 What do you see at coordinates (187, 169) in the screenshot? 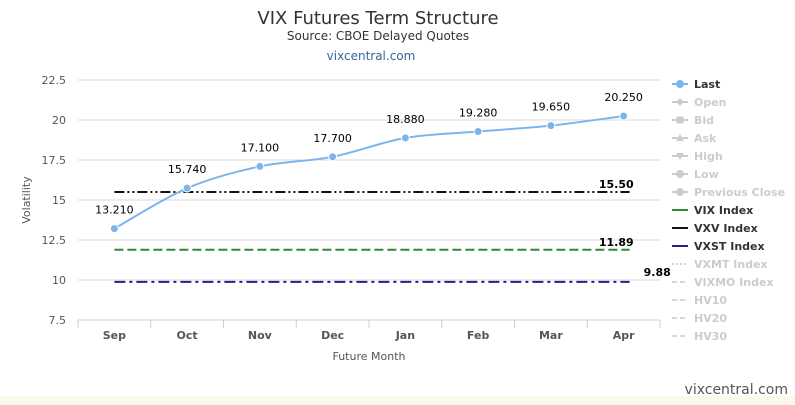
I see `data-label: 15.740` at bounding box center [187, 169].